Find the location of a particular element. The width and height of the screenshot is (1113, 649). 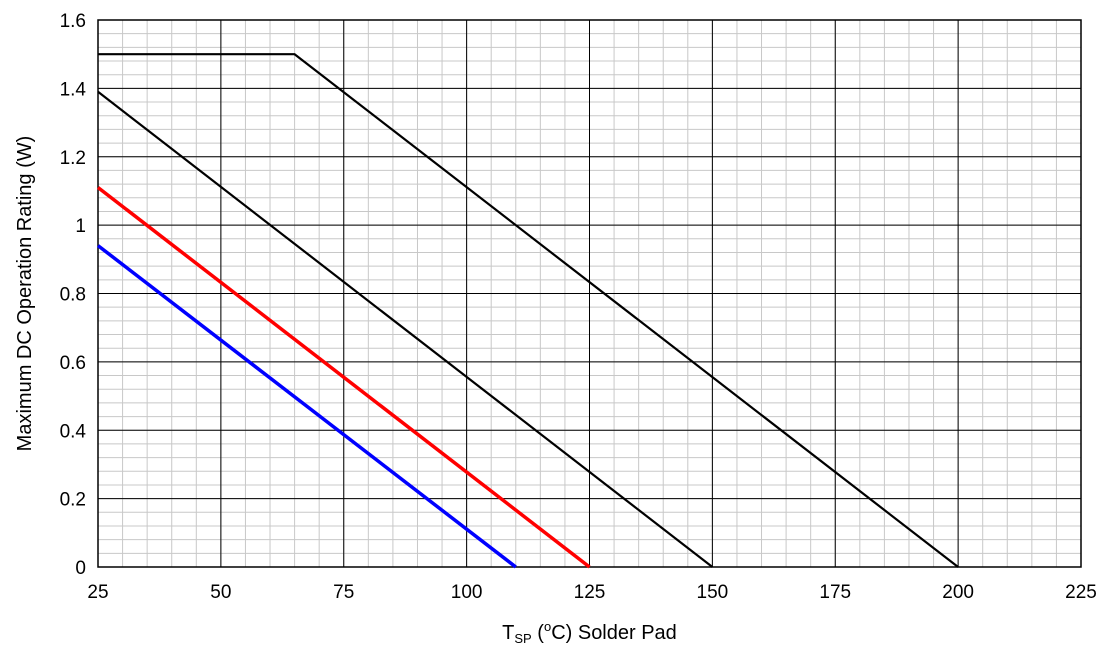

y-tick-label: 0.2 is located at coordinates (73, 500).